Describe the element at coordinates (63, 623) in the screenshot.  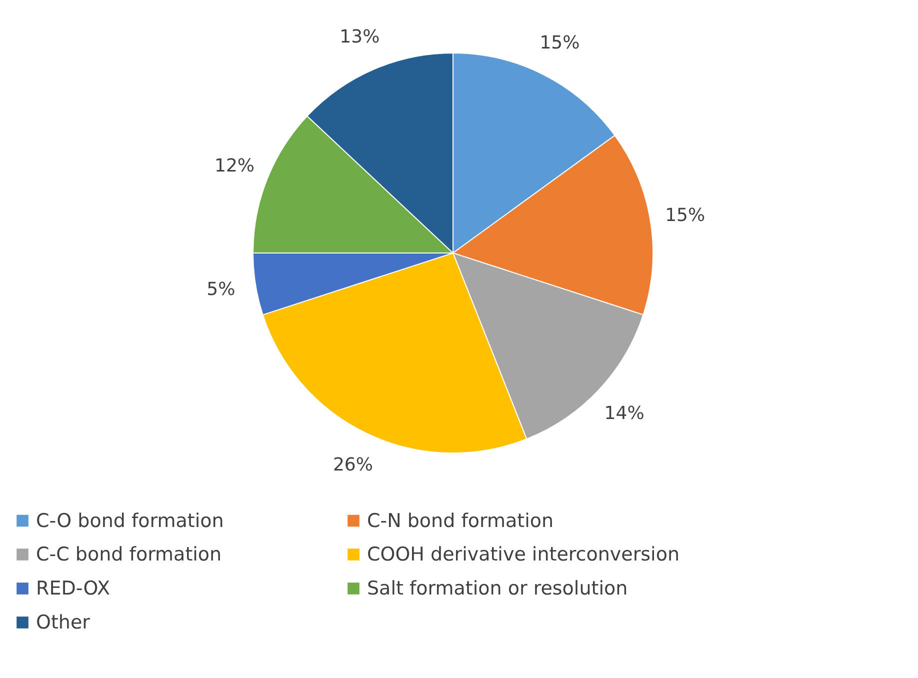
I see `legend-label: Other` at that location.